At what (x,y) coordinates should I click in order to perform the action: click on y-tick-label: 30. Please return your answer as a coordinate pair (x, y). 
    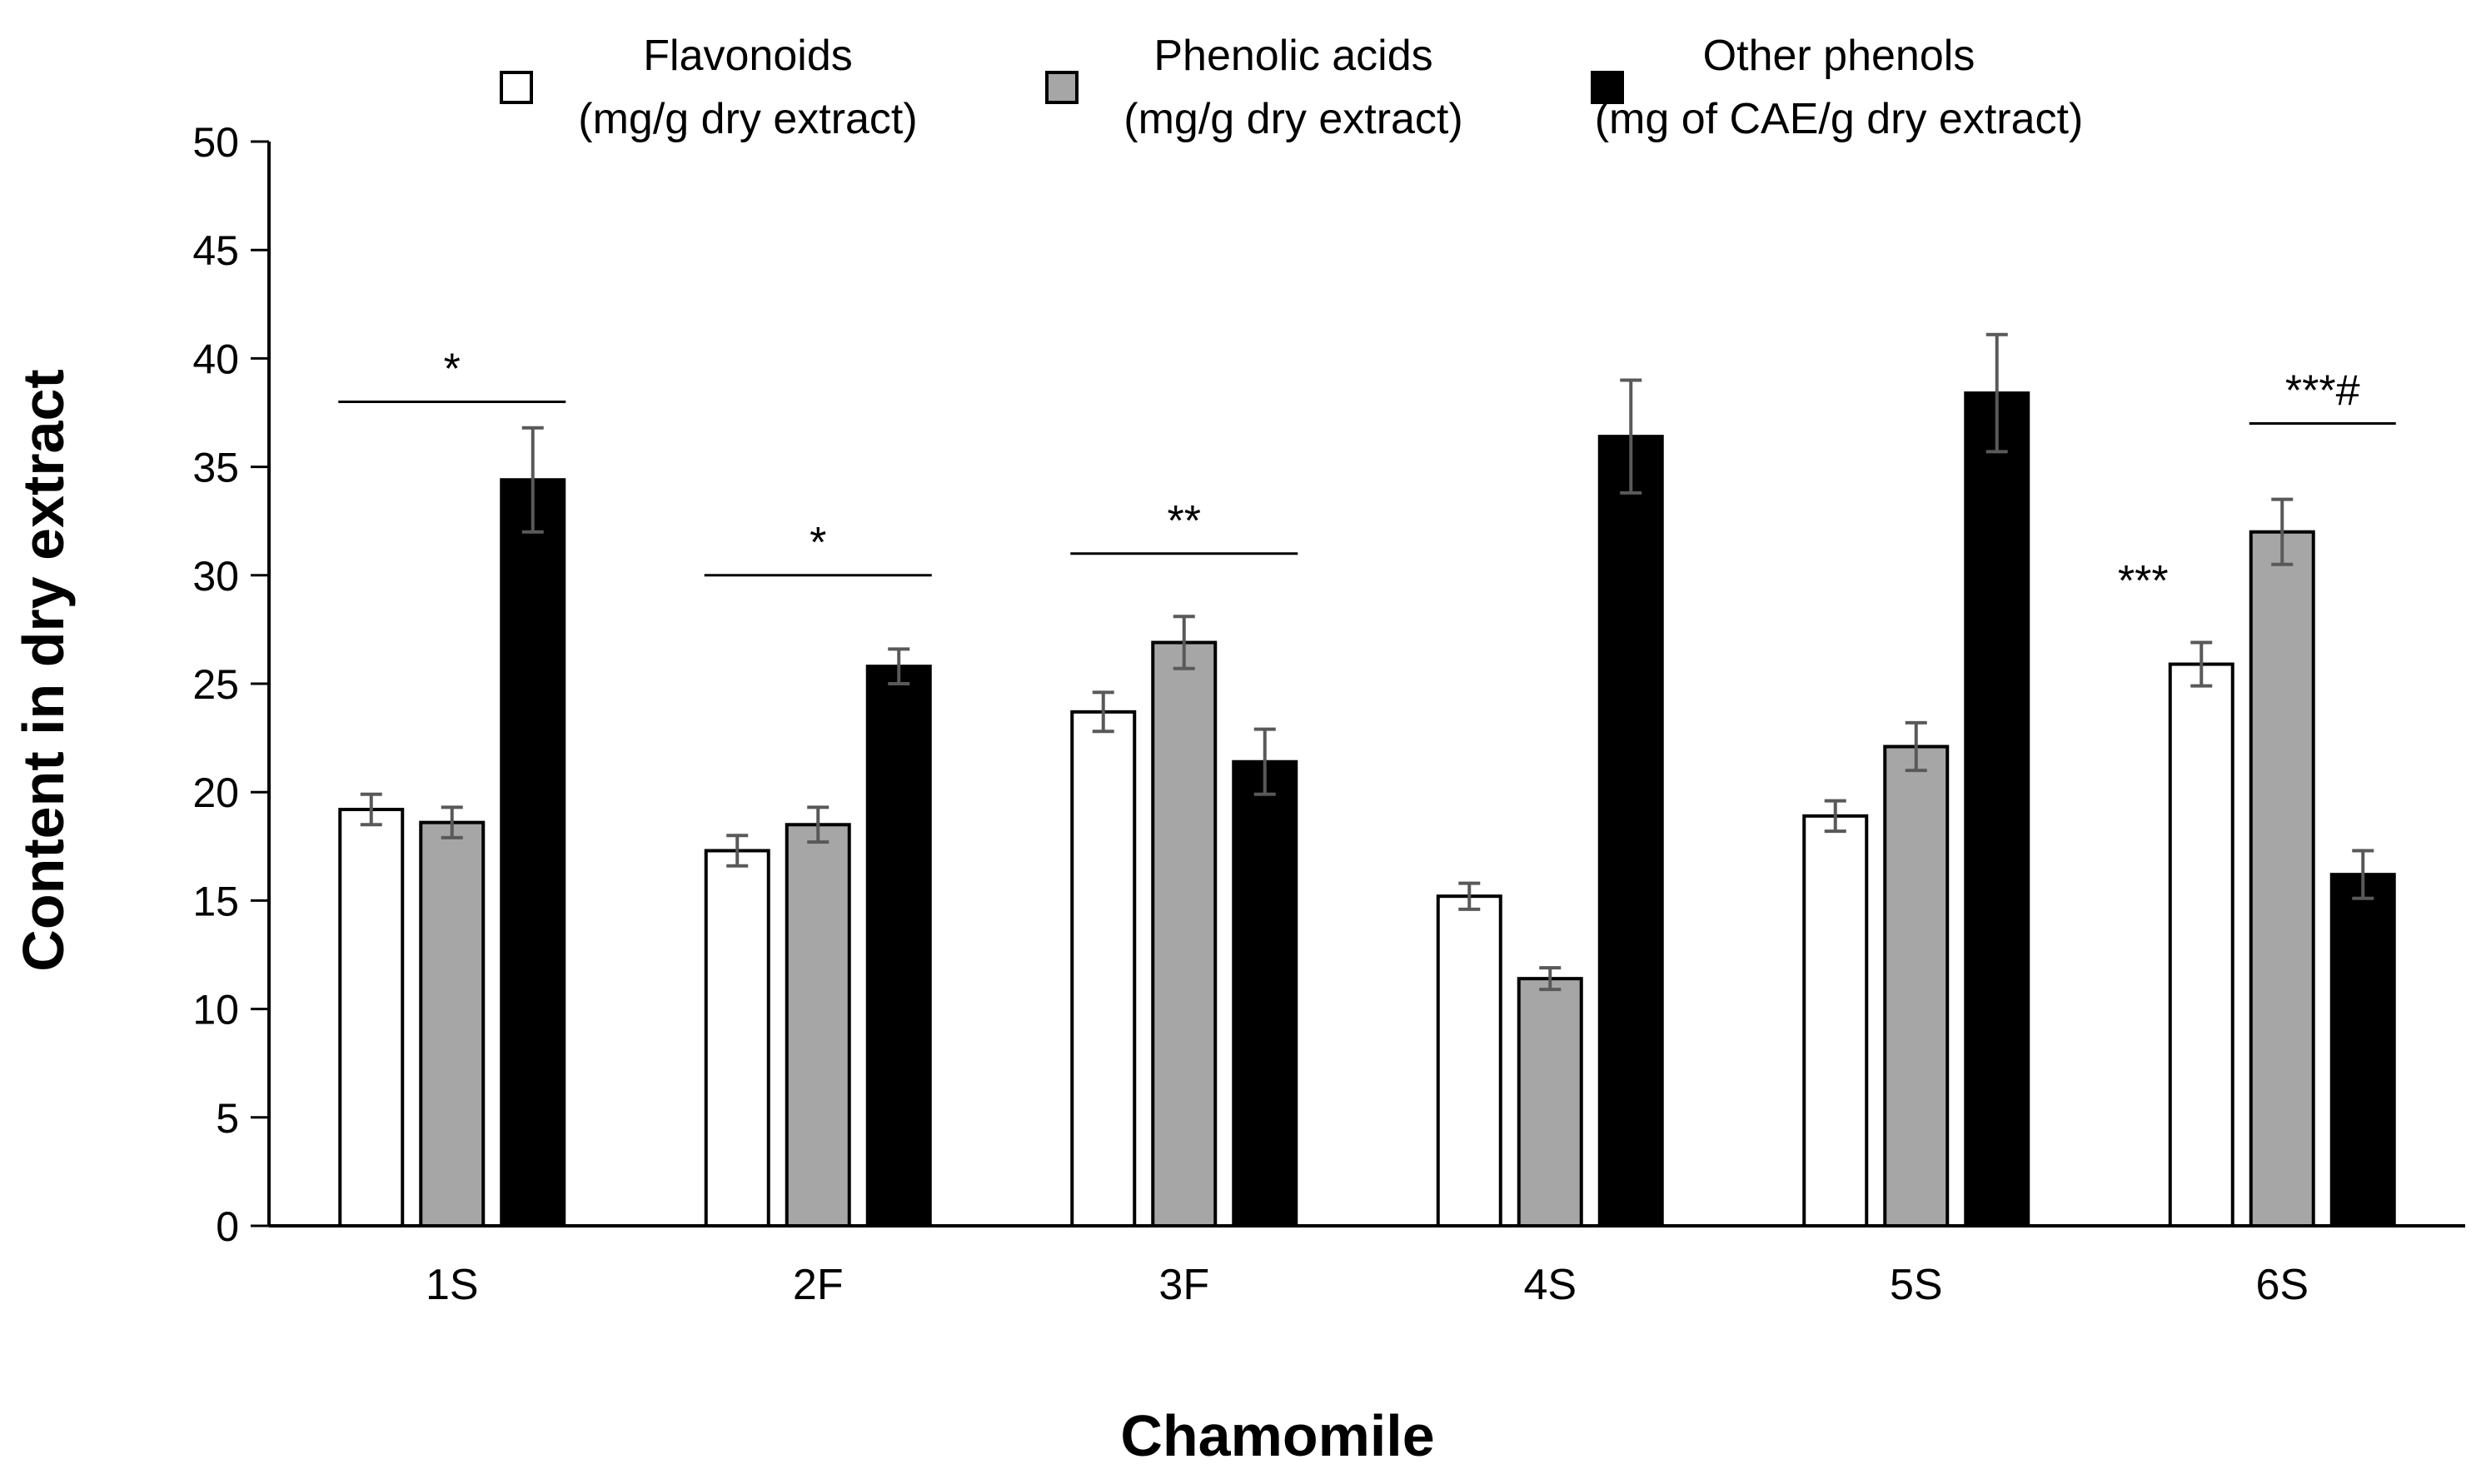
    Looking at the image, I should click on (216, 576).